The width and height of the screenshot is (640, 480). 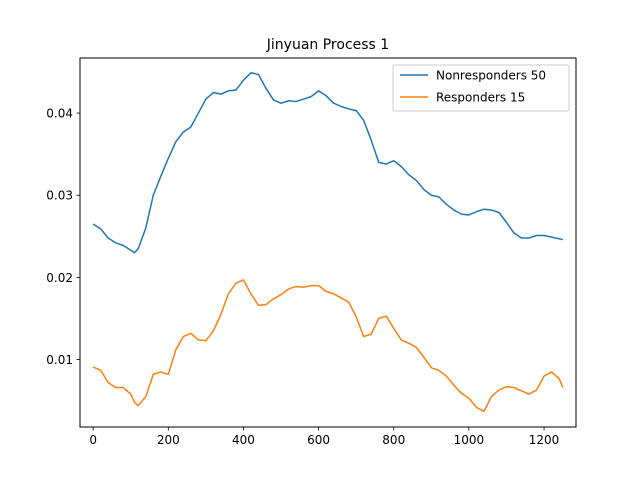 What do you see at coordinates (59, 360) in the screenshot?
I see `y-tick-label: 0.01` at bounding box center [59, 360].